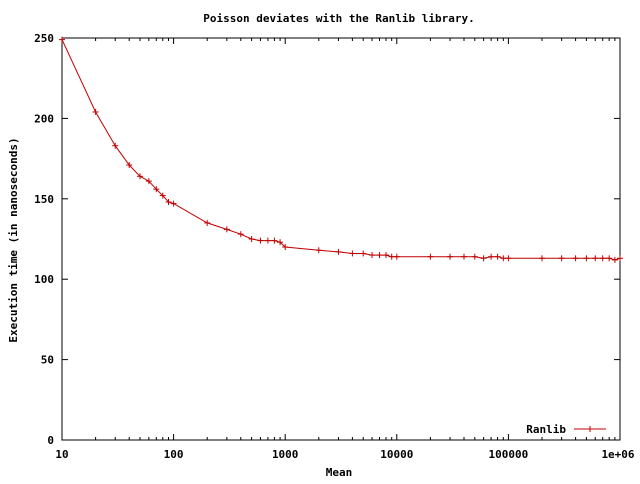  Describe the element at coordinates (61, 454) in the screenshot. I see `x-tick-label: 10` at that location.